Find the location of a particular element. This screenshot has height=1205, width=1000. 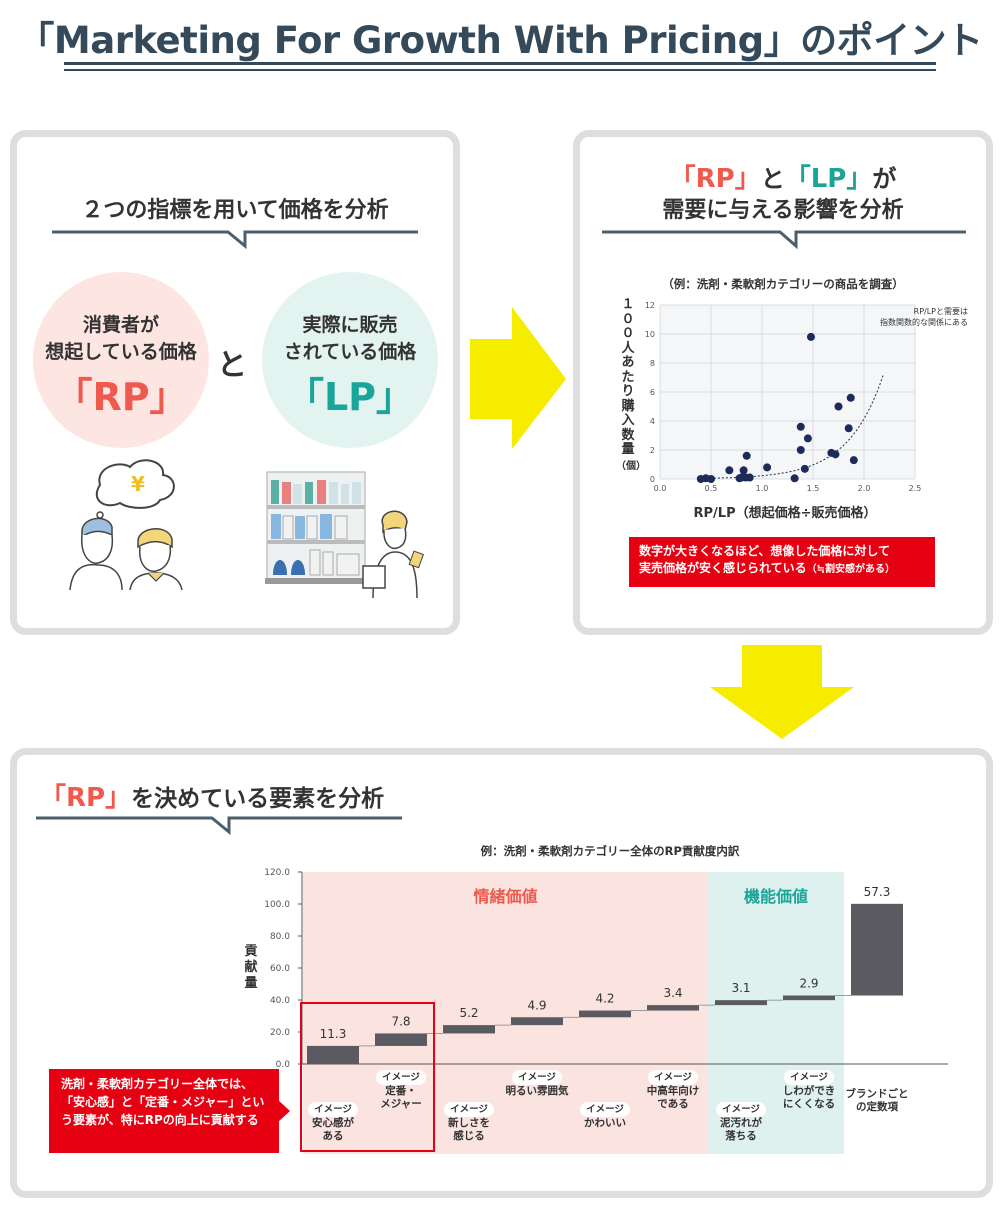

x-tick-label: 2.5 is located at coordinates (915, 488).